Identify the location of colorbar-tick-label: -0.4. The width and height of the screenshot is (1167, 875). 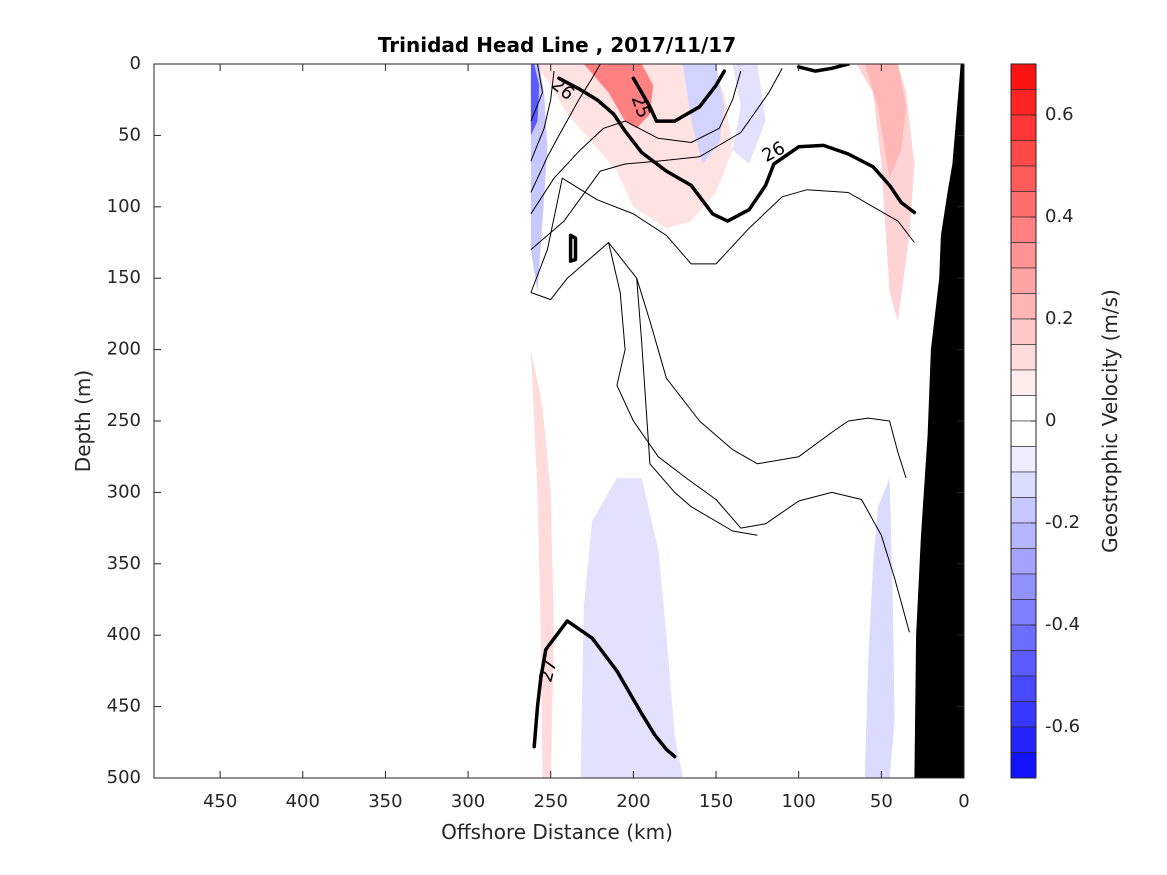
(1062, 624).